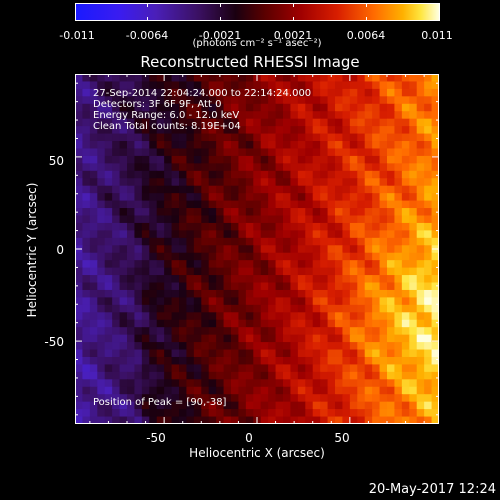 This screenshot has width=500, height=500. What do you see at coordinates (366, 35) in the screenshot?
I see `colorbar-tick-label: 0.0064` at bounding box center [366, 35].